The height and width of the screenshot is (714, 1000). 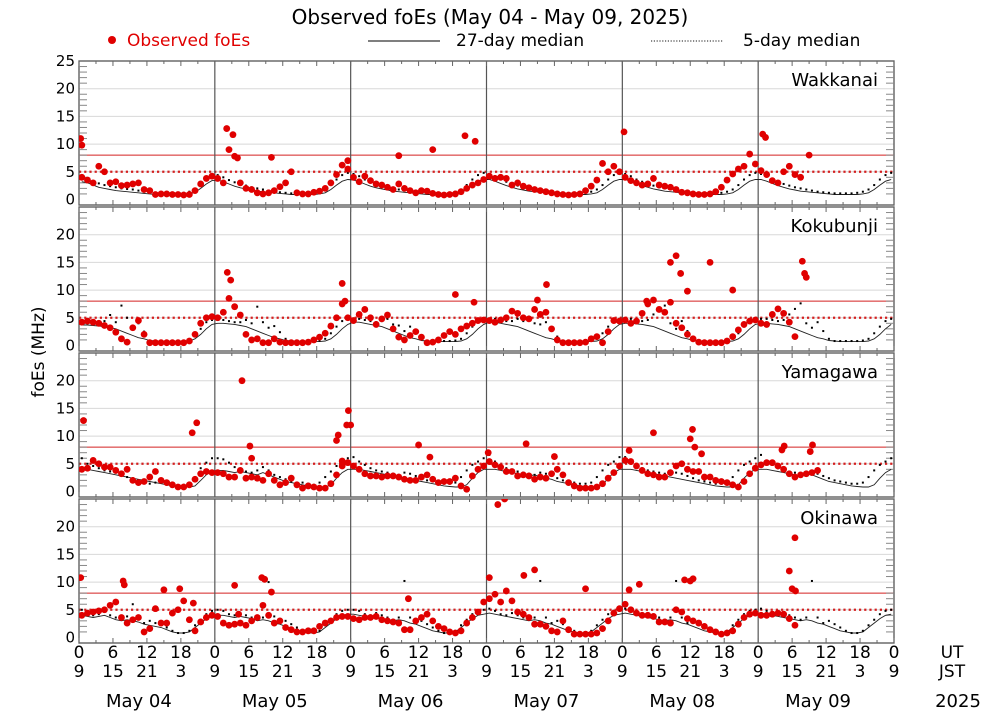 What do you see at coordinates (283, 653) in the screenshot?
I see `x-tick-label-ut: 12` at bounding box center [283, 653].